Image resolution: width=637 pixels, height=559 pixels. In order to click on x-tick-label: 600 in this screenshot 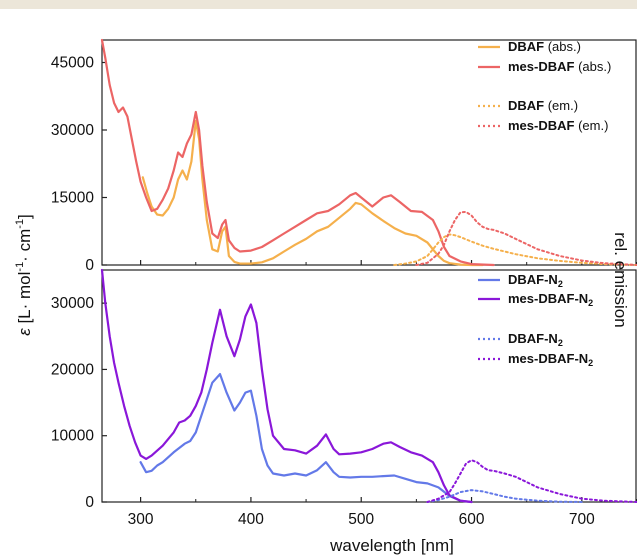, I will do `click(472, 519)`.